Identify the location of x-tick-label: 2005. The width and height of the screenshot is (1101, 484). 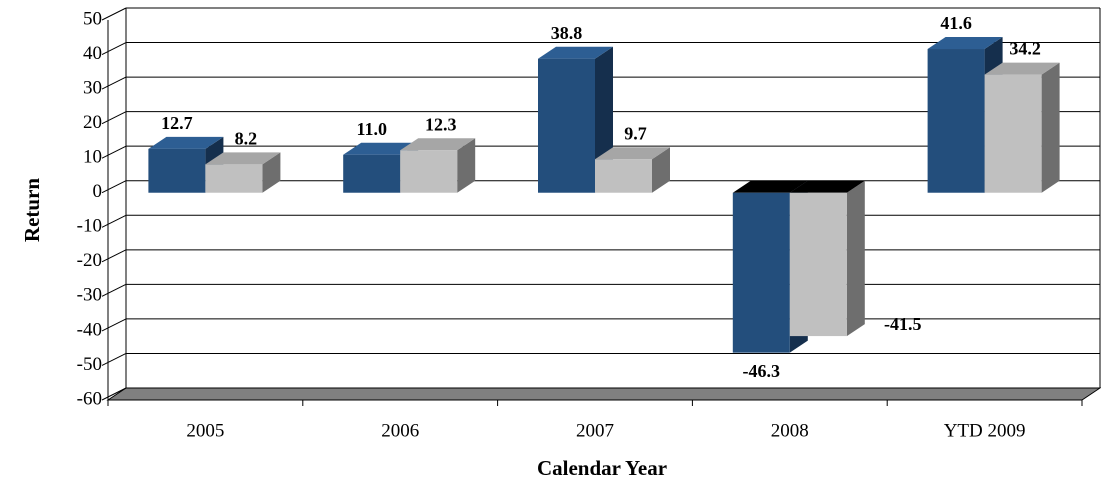
(205, 430).